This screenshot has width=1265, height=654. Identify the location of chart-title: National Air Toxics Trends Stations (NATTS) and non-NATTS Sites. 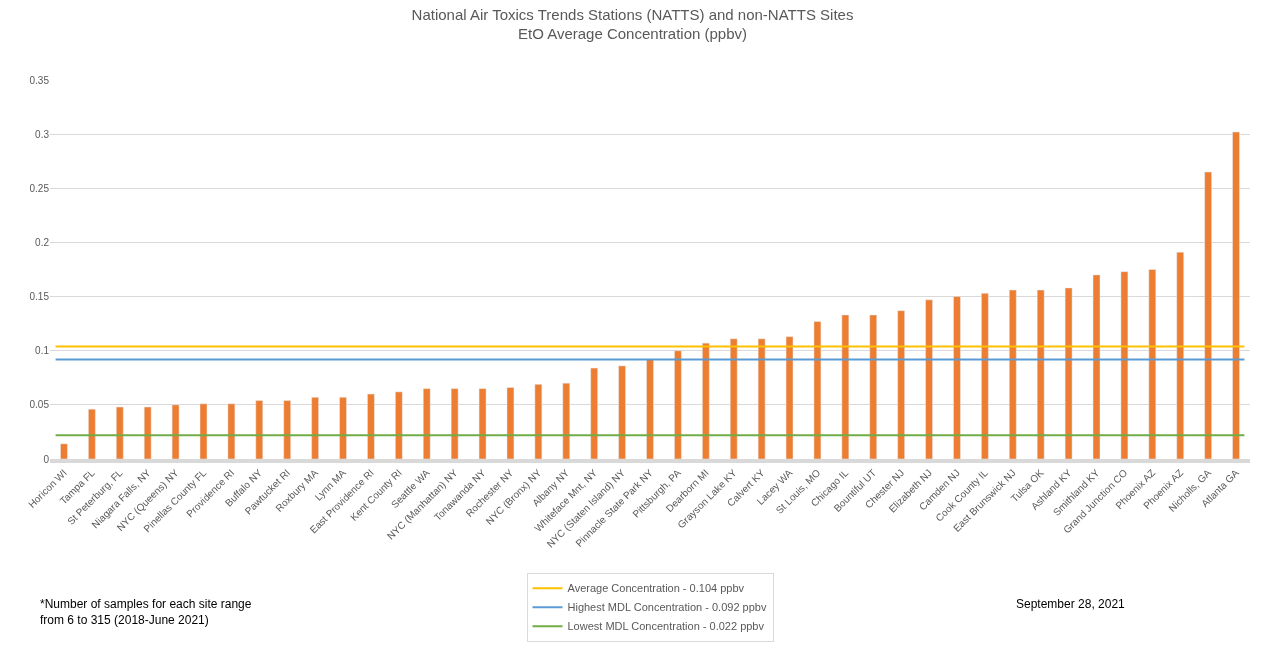
(632, 14).